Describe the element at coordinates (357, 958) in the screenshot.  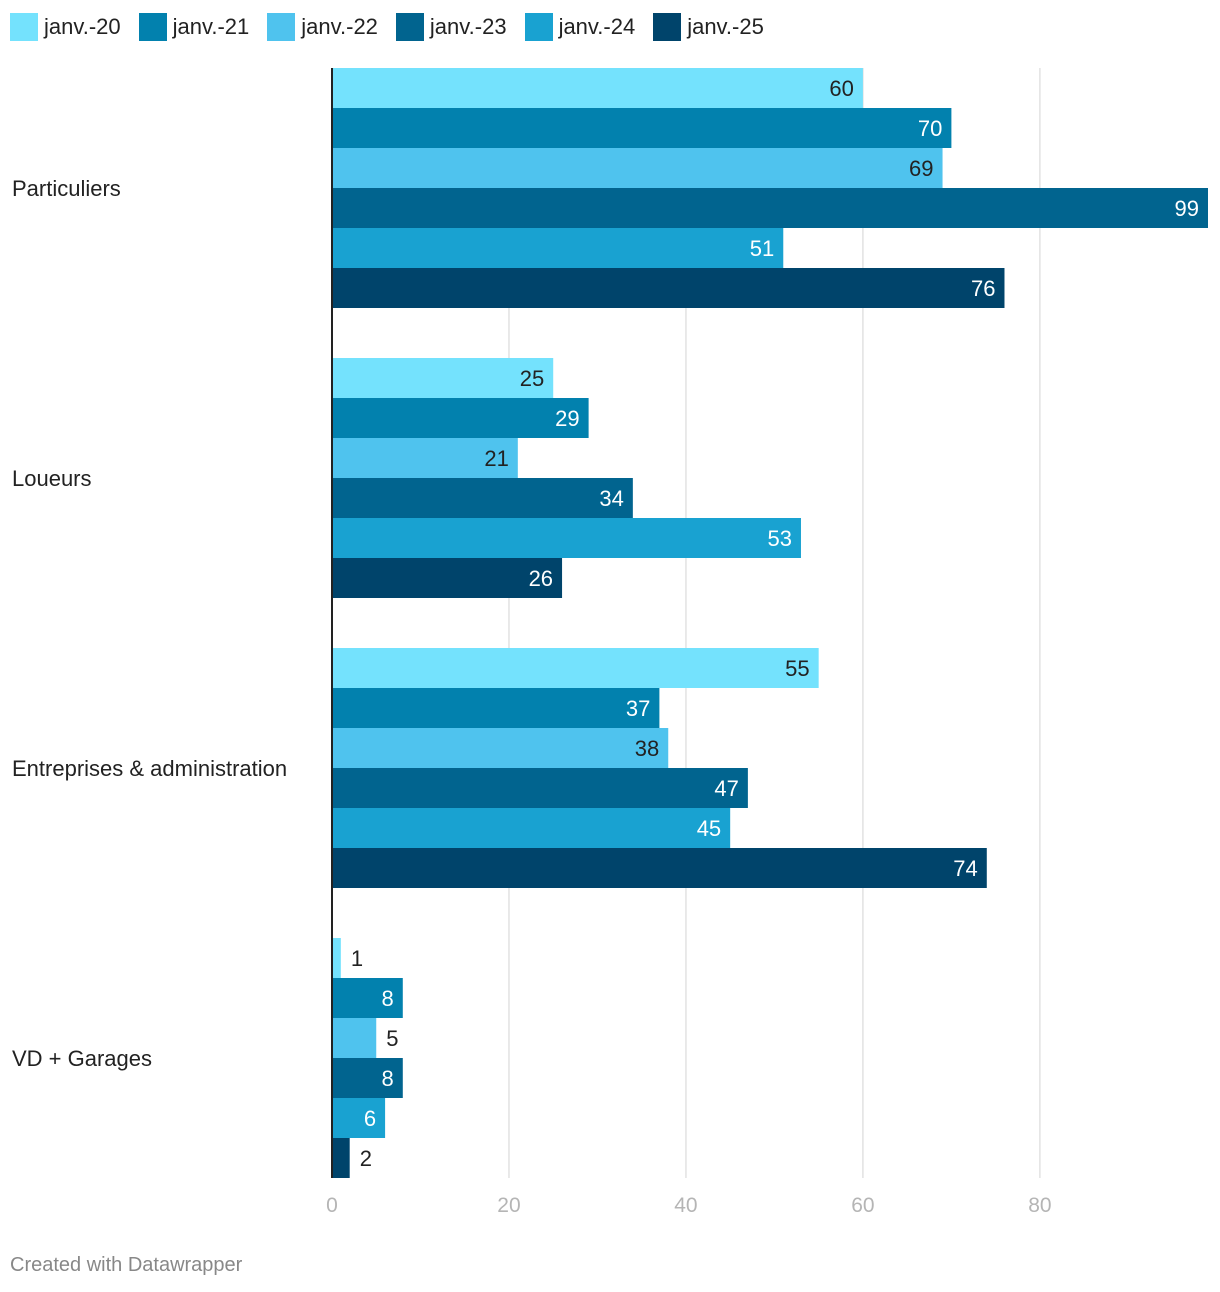
I see `bar-value-label: 1` at that location.